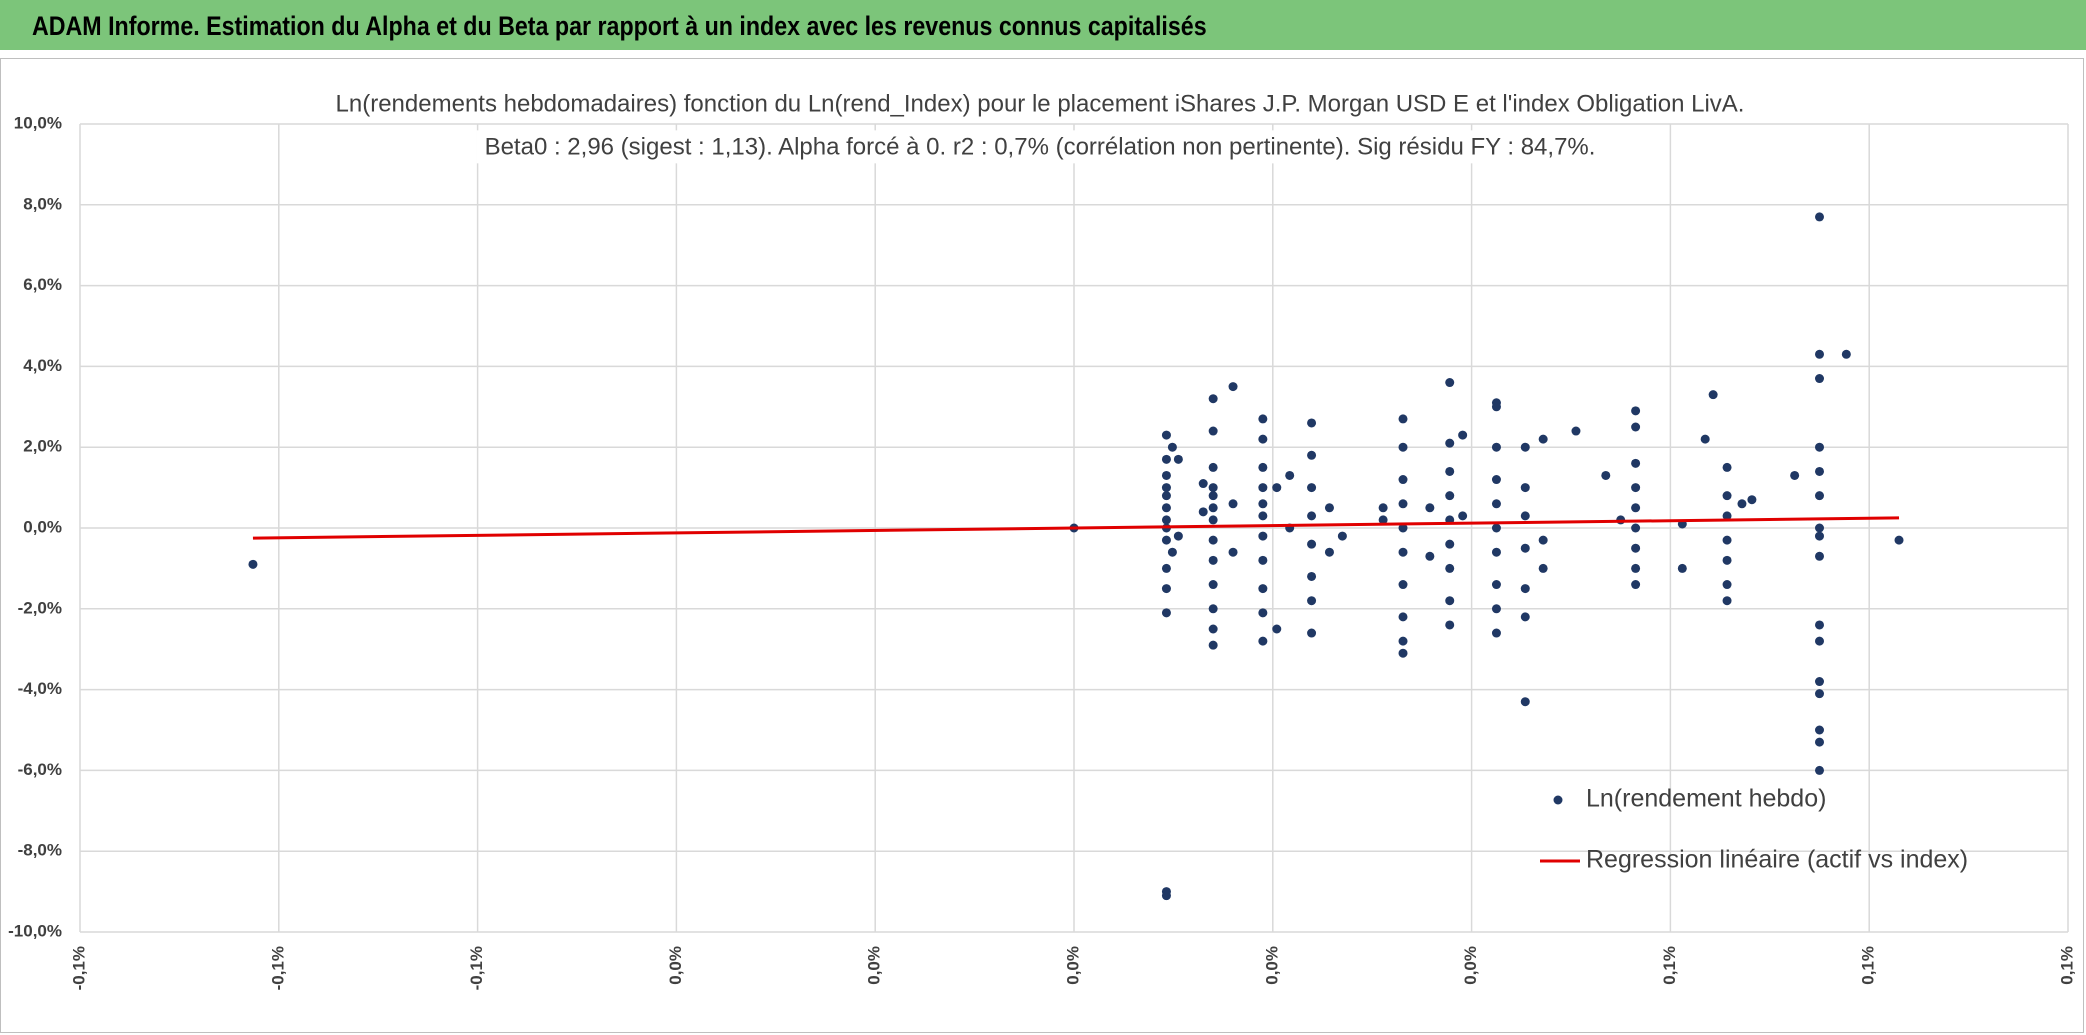 The height and width of the screenshot is (1035, 2086). I want to click on x-tick-label: -0,1%, so click(476, 968).